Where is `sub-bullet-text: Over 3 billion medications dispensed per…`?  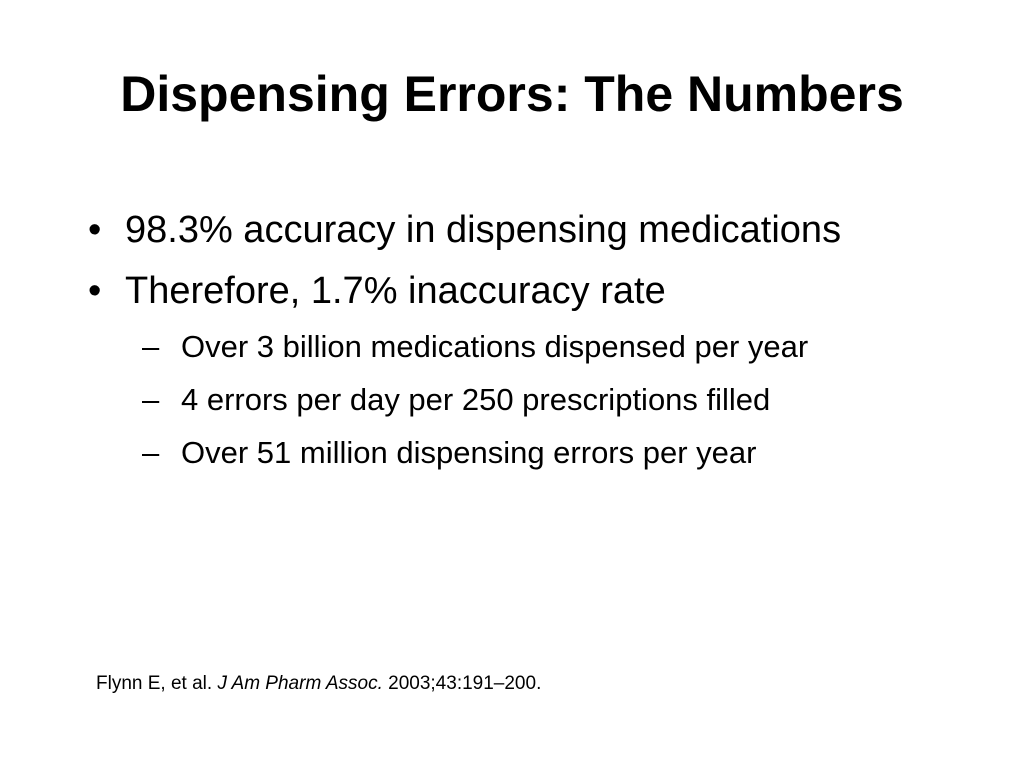
sub-bullet-text: Over 3 billion medications dispensed per… is located at coordinates (495, 346).